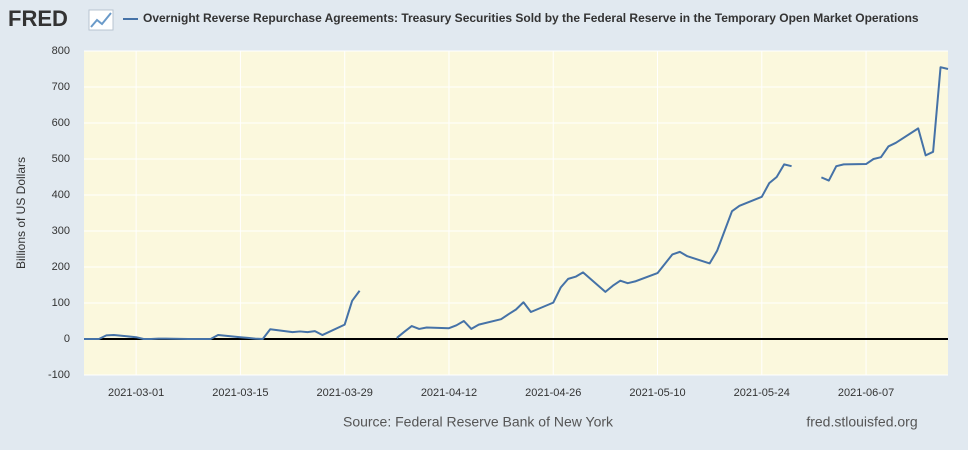 The height and width of the screenshot is (450, 968). What do you see at coordinates (67, 339) in the screenshot?
I see `y-tick-label: 0` at bounding box center [67, 339].